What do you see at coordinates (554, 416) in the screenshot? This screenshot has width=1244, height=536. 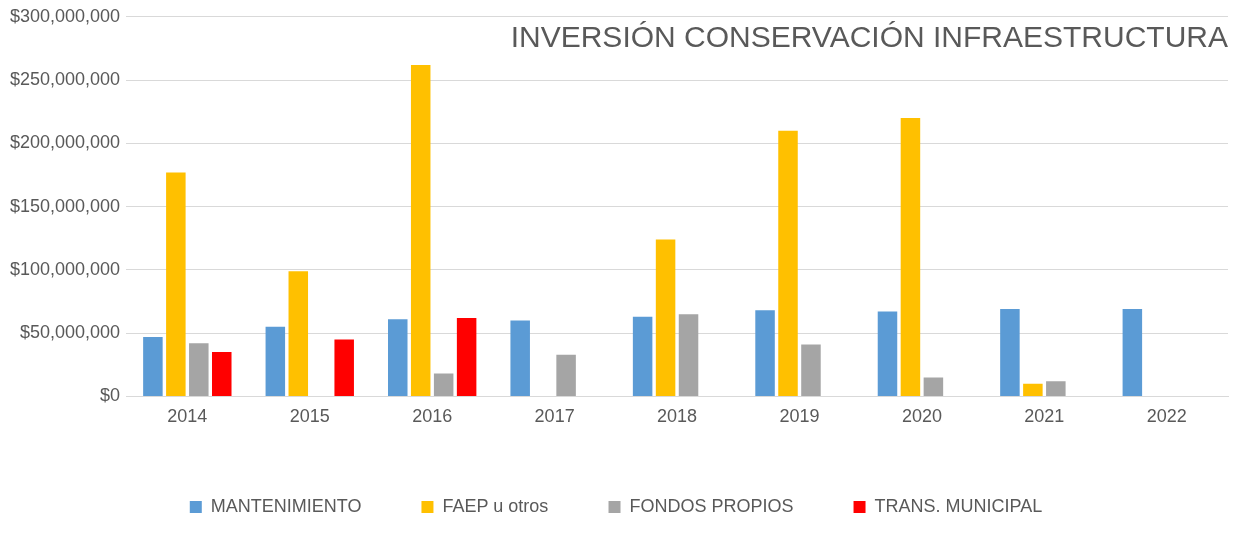 I see `x-tick-label: 2017` at bounding box center [554, 416].